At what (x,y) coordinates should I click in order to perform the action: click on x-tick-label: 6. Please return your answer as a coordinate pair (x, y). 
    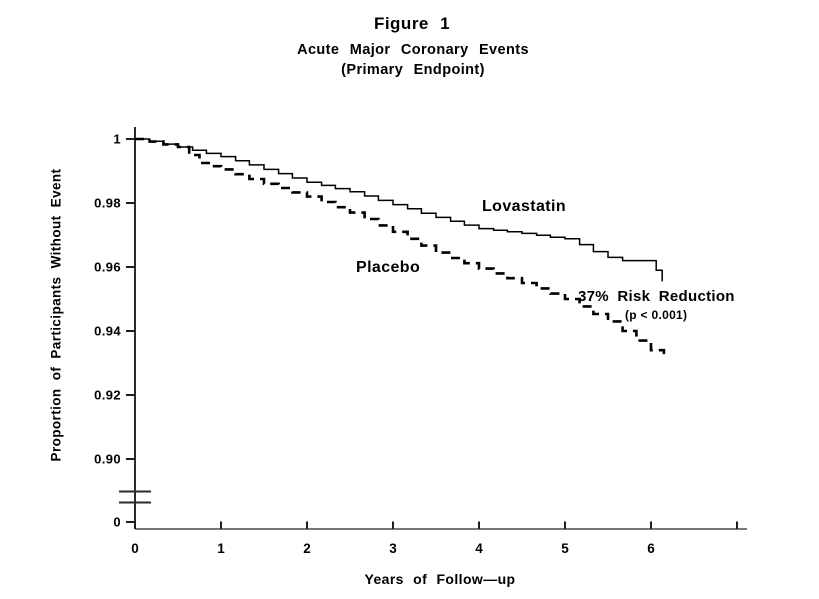
    Looking at the image, I should click on (651, 548).